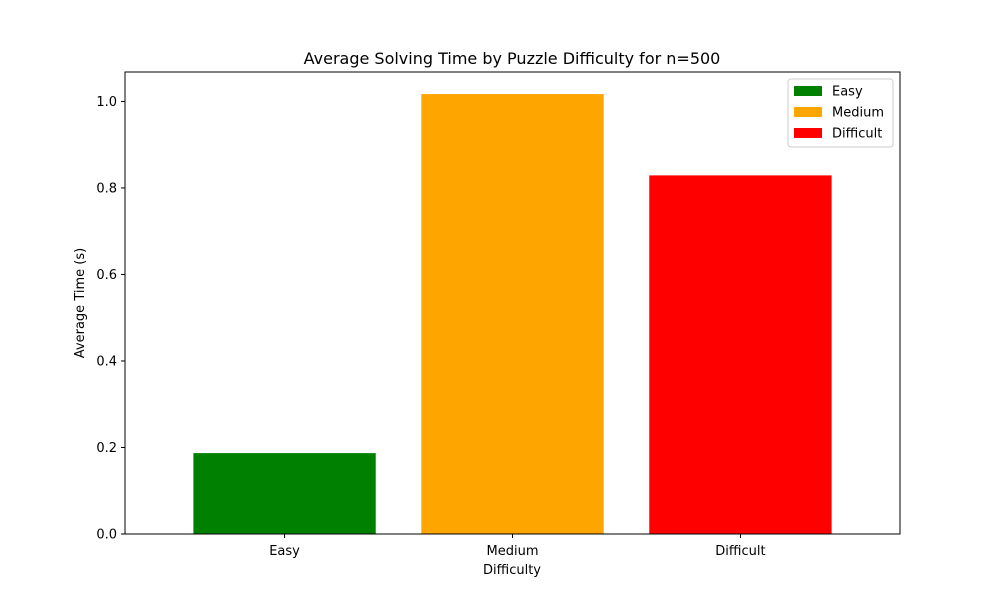 Image resolution: width=1000 pixels, height=600 pixels. What do you see at coordinates (106, 188) in the screenshot?
I see `y-tick-label: 0.8` at bounding box center [106, 188].